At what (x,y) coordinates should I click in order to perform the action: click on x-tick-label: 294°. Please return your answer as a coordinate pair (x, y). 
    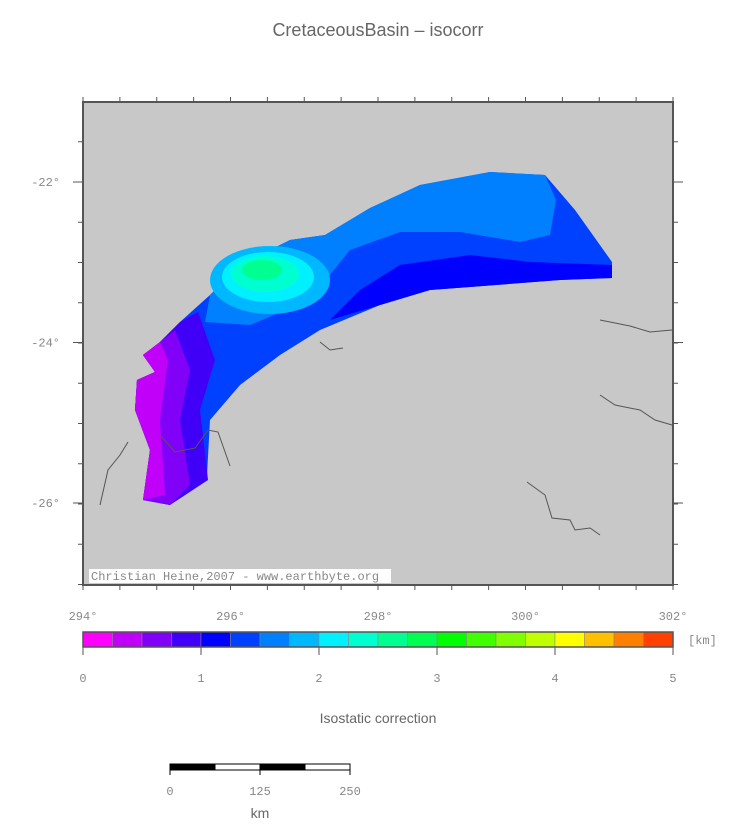
    Looking at the image, I should click on (83, 617).